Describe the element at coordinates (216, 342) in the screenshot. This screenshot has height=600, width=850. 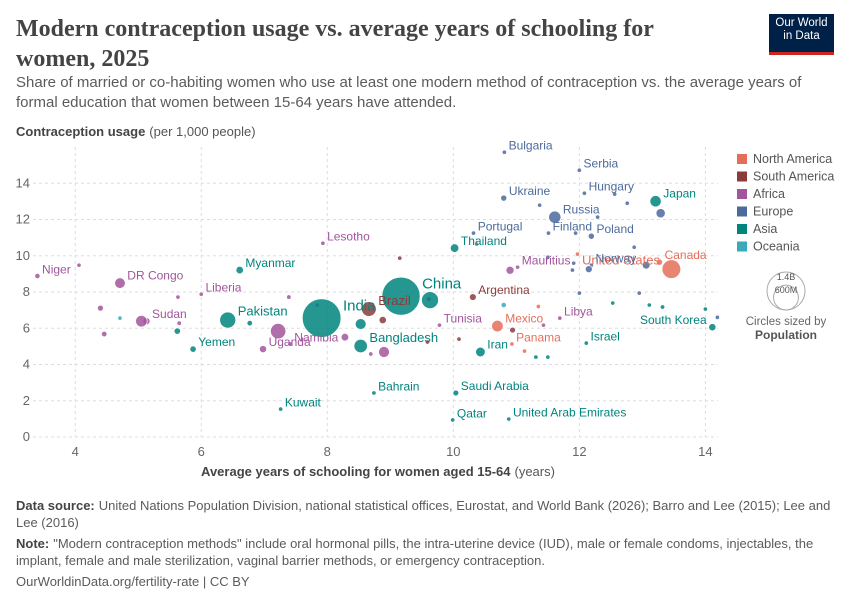
I see `point-label: Yemen` at that location.